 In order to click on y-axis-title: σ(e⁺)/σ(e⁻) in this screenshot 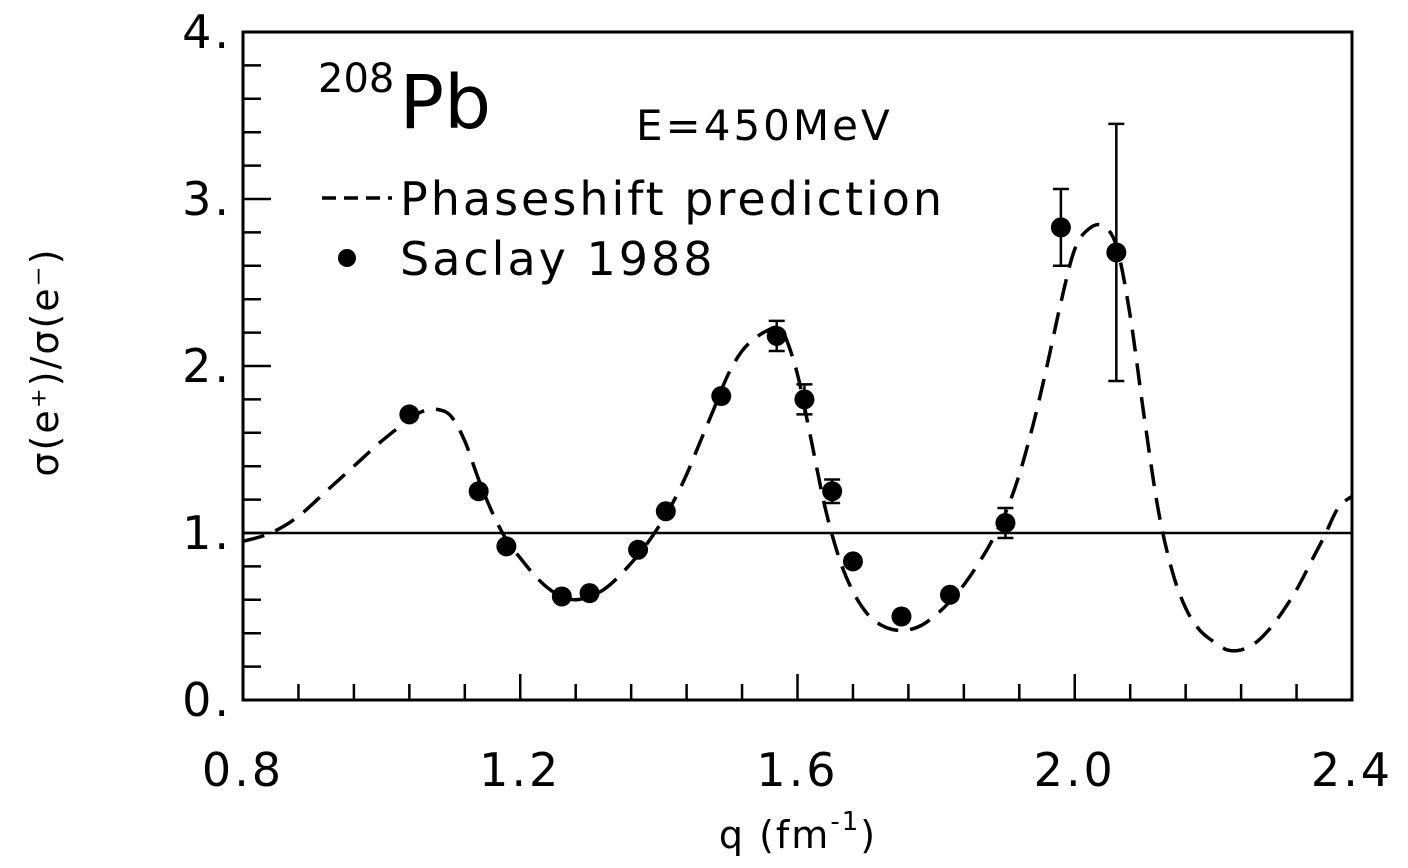, I will do `click(45, 361)`.